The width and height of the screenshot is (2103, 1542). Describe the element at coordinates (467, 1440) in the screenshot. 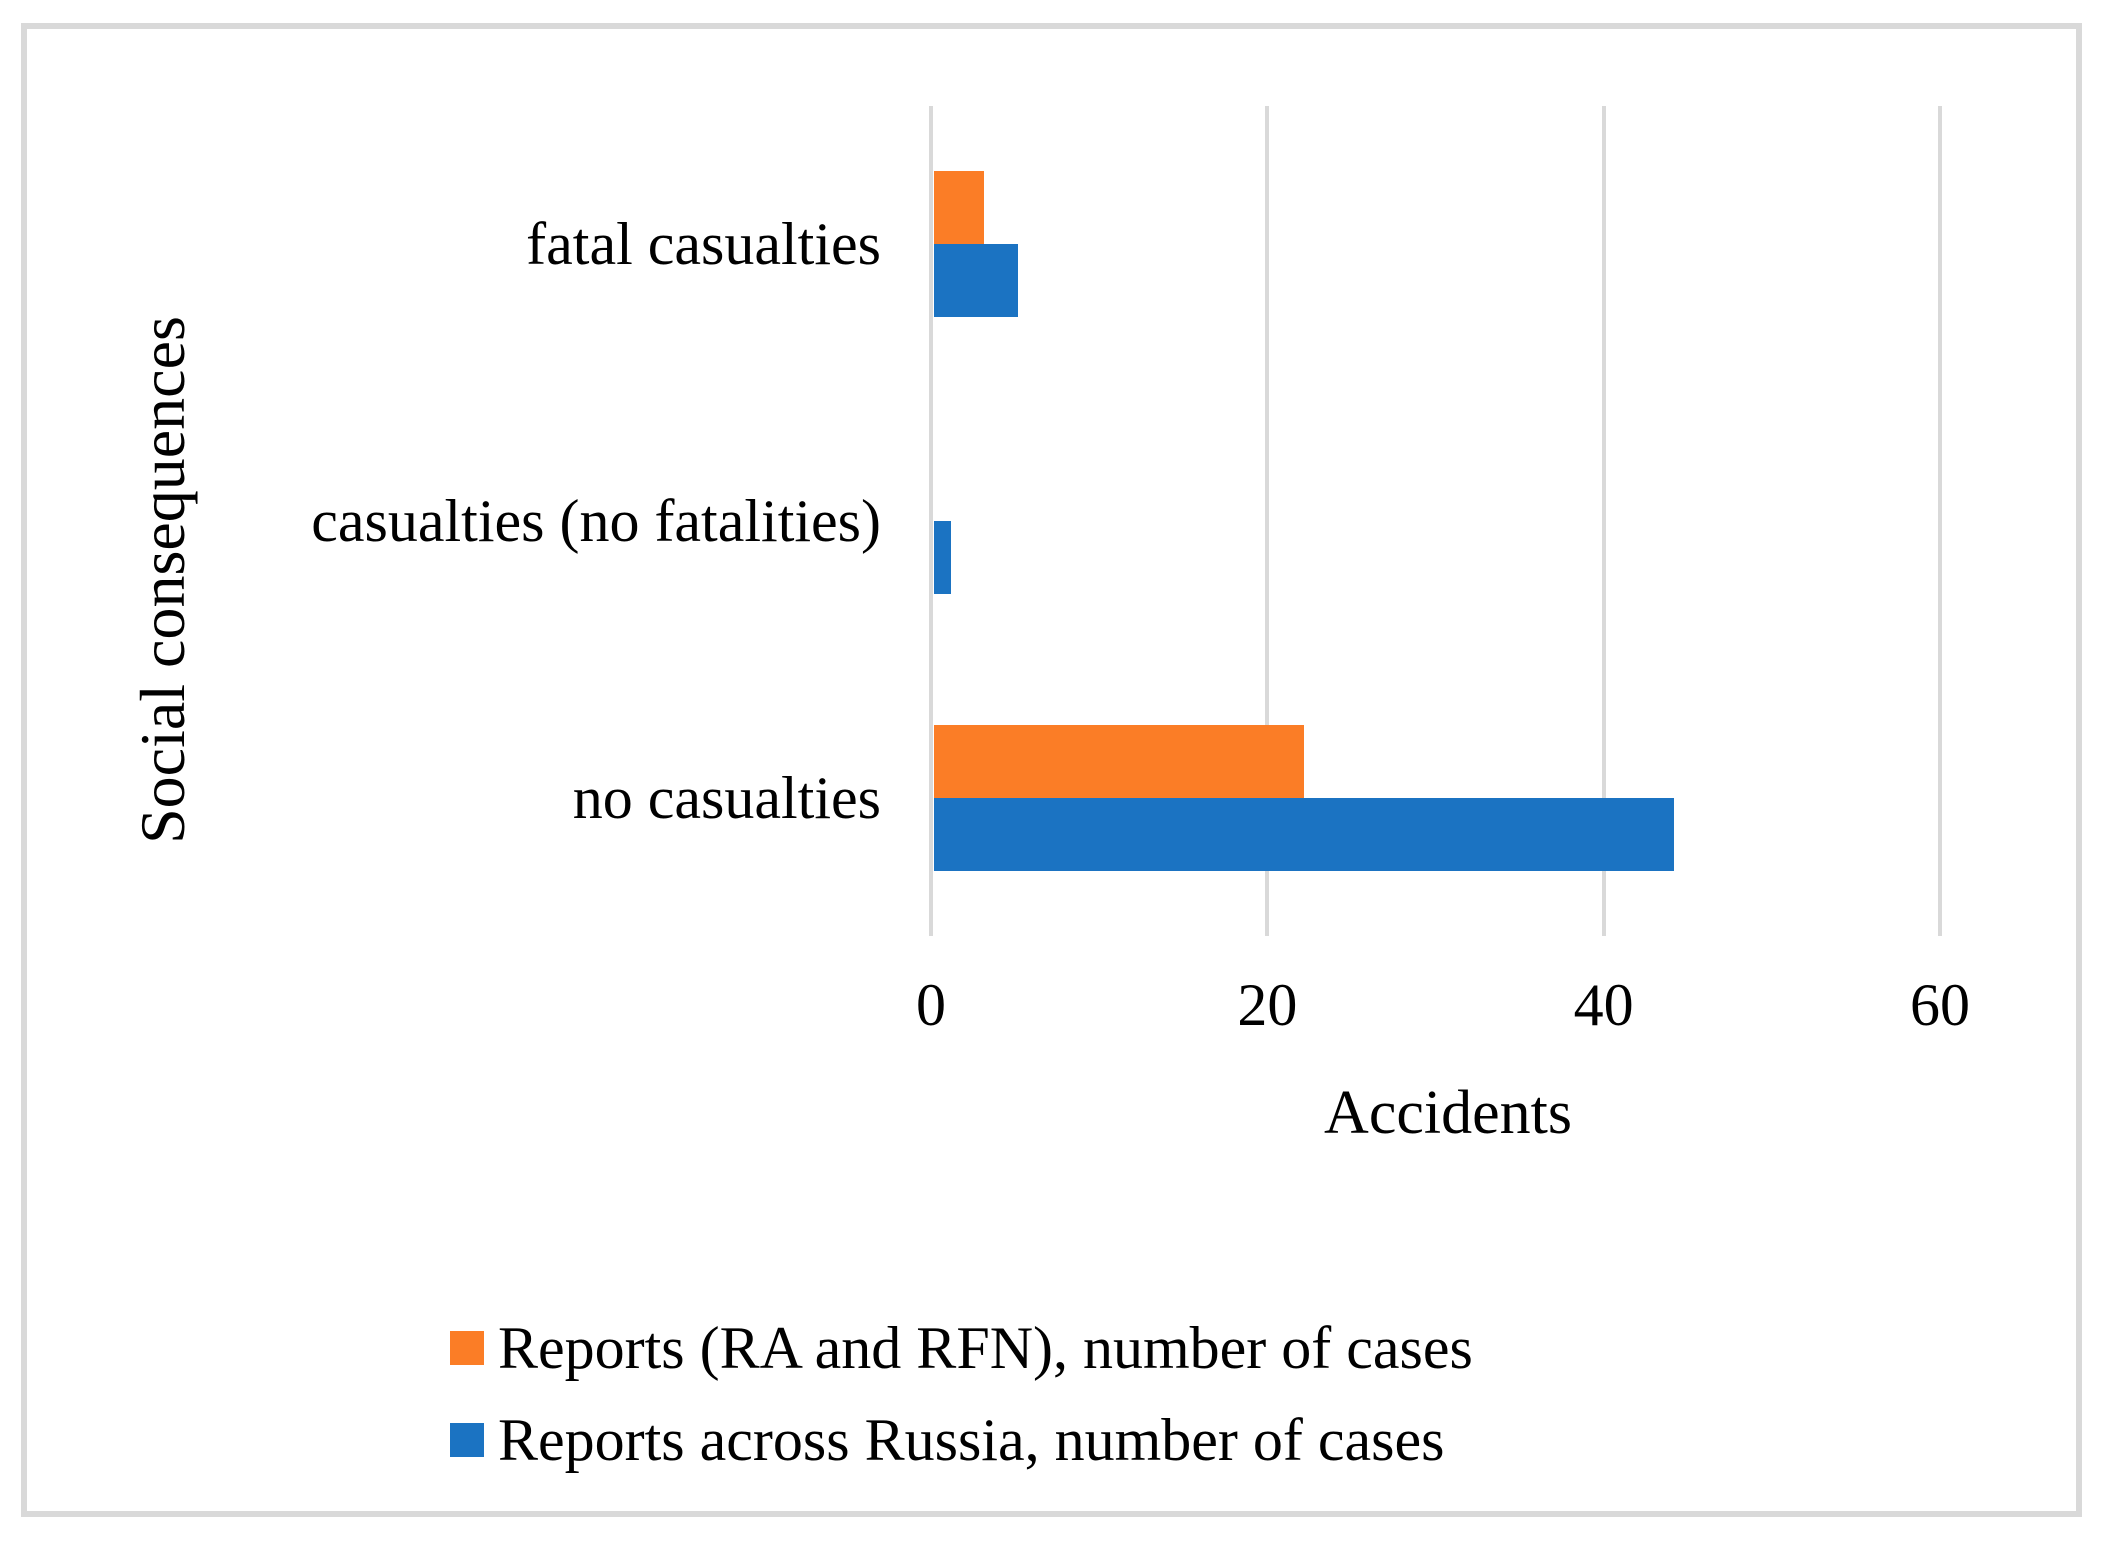

I see `legend-swatch-blue` at that location.